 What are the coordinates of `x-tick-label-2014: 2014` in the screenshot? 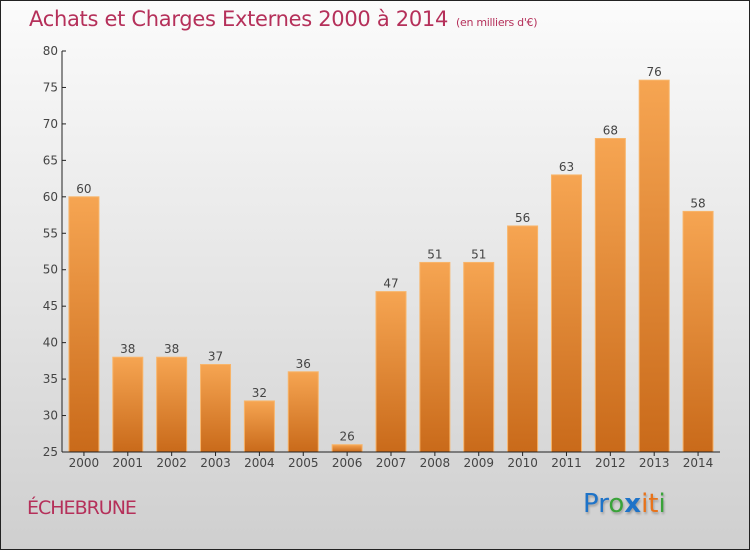 It's located at (698, 463).